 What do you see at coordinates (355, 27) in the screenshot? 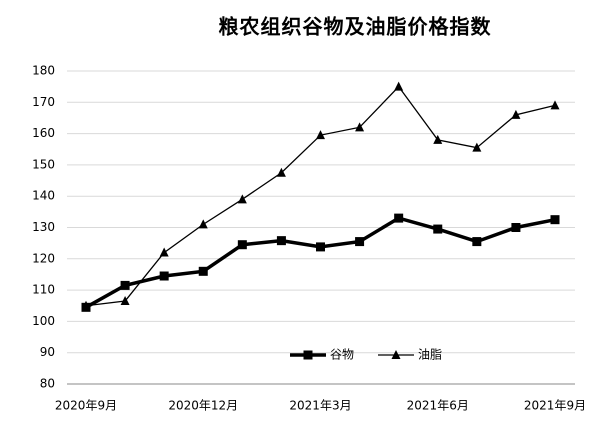
I see `chart-title: 粮农组织谷物及油脂价格指数` at bounding box center [355, 27].